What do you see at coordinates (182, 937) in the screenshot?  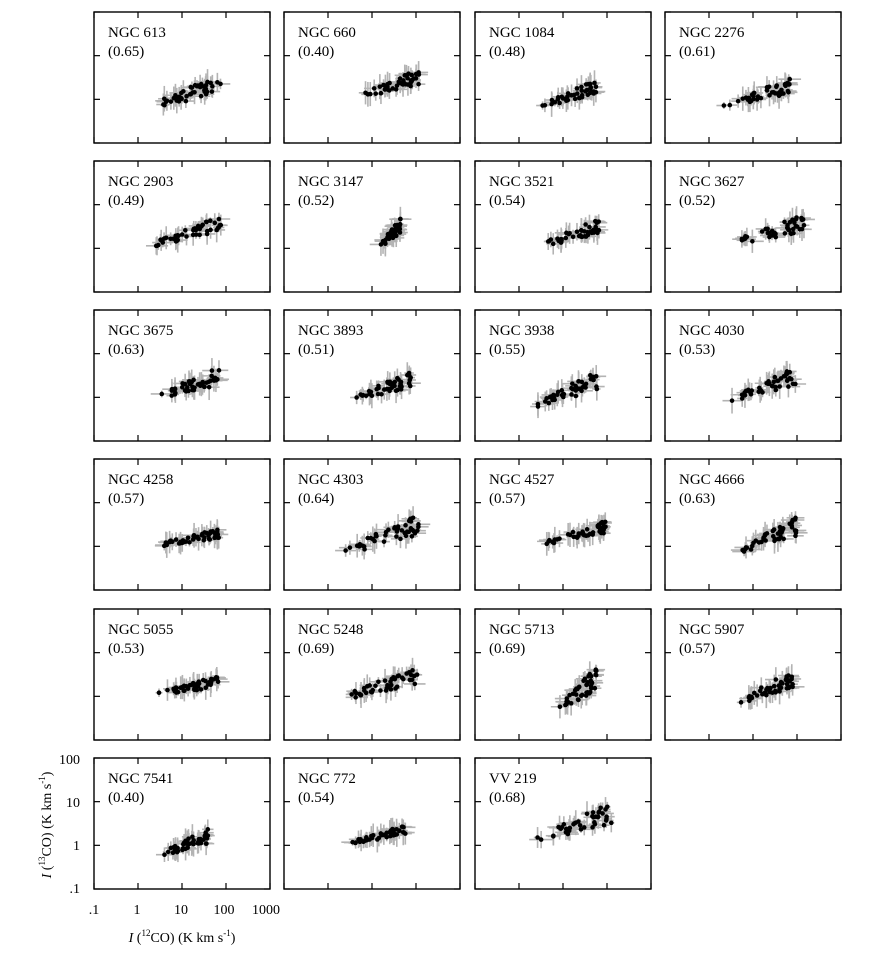 I see `x-axis-label: I (12CO) (K km s-1)` at bounding box center [182, 937].